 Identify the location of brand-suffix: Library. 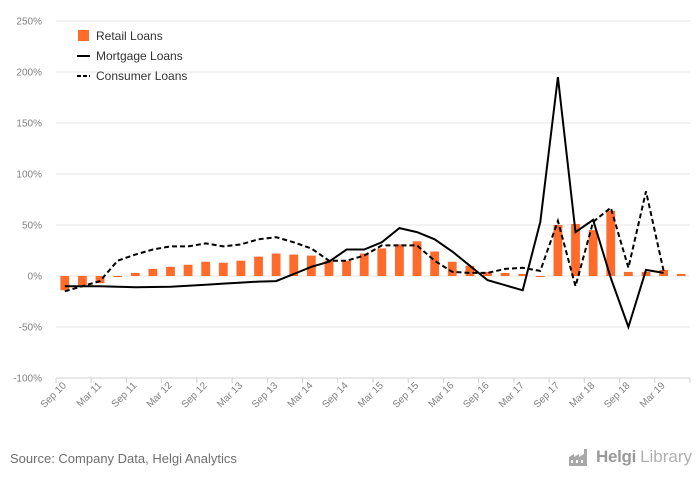
(666, 456).